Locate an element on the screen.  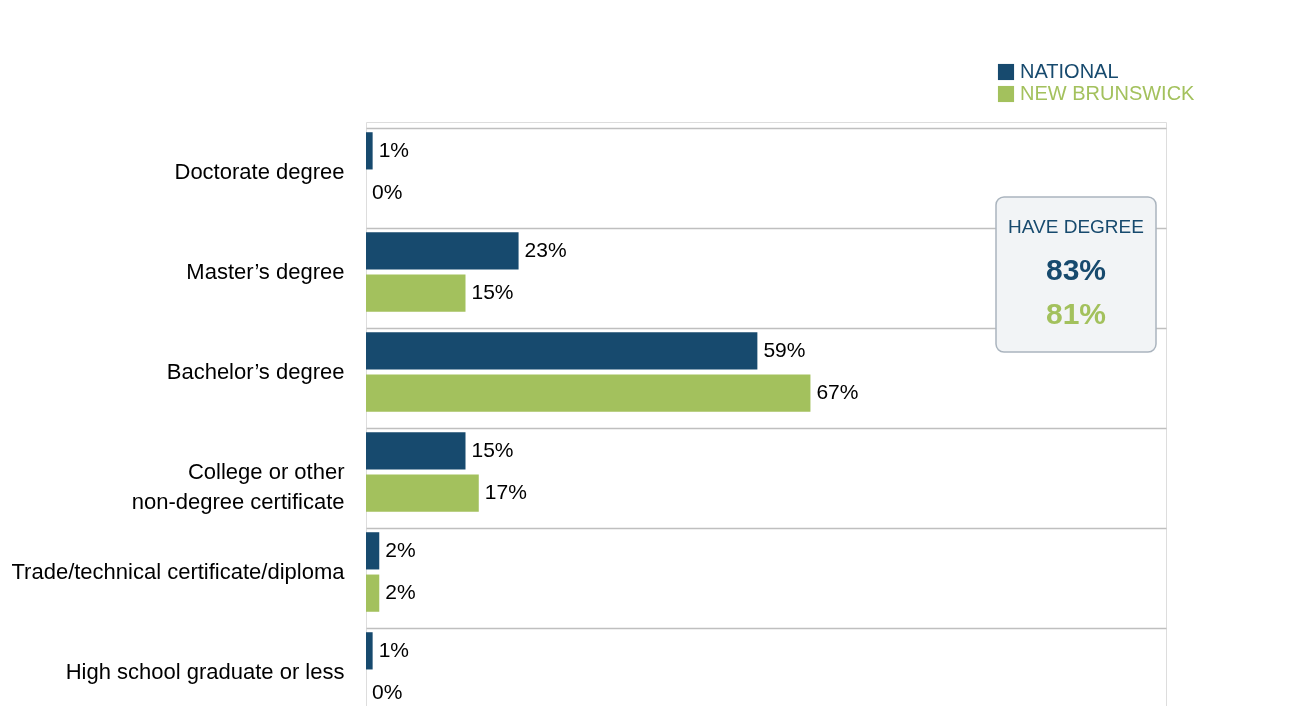
text: 83% is located at coordinates (1076, 269).